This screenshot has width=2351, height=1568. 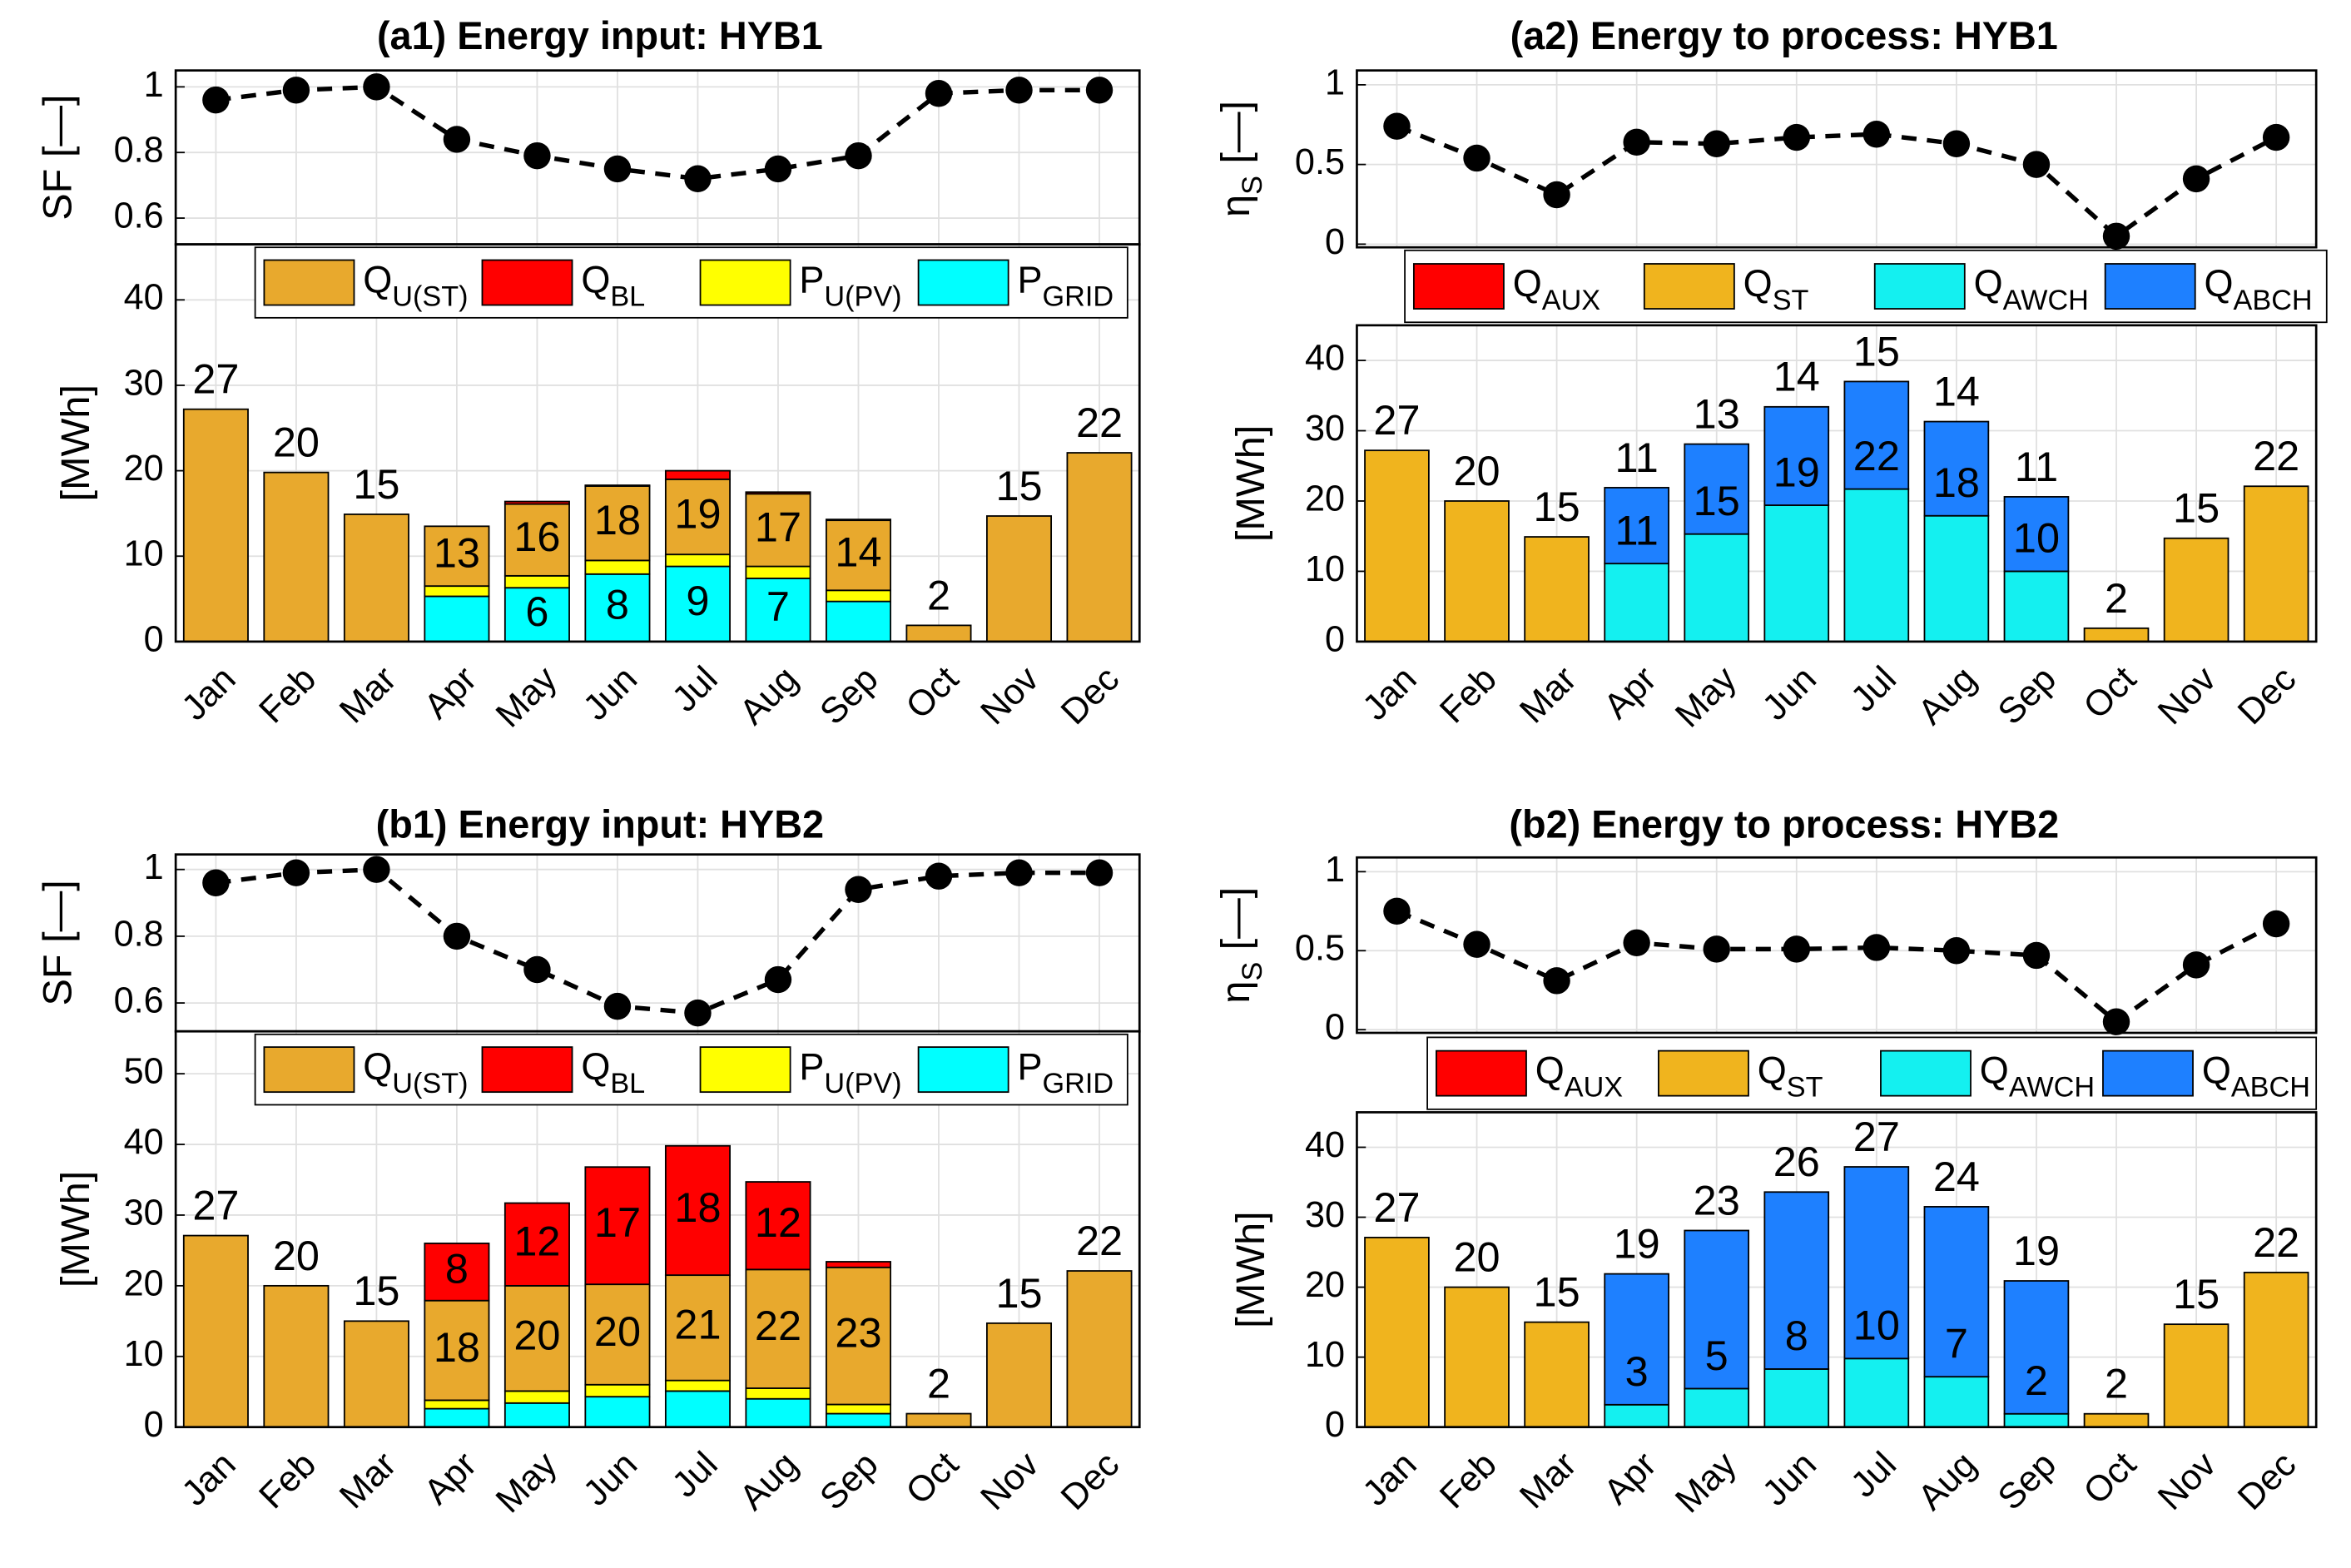 What do you see at coordinates (778, 606) in the screenshot?
I see `data-label: 7` at bounding box center [778, 606].